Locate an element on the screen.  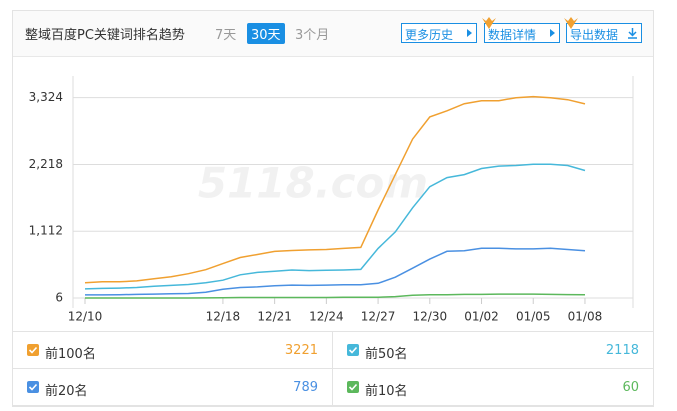
button: 更多历史 is located at coordinates (439, 33).